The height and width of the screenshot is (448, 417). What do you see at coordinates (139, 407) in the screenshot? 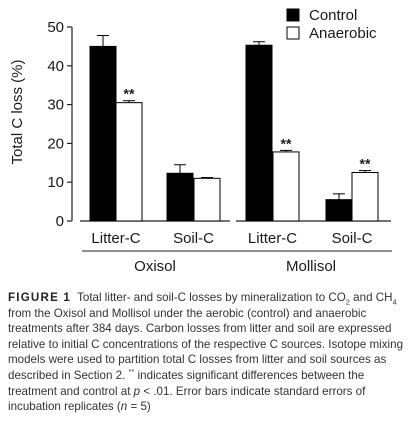
I see `caption-text-6: = 5)` at bounding box center [139, 407].